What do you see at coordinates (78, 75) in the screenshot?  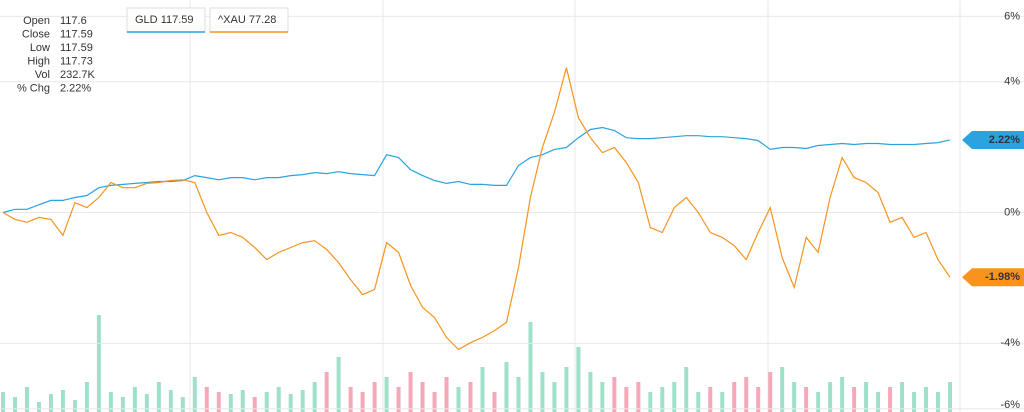 I see `info-value: 232.7K` at bounding box center [78, 75].